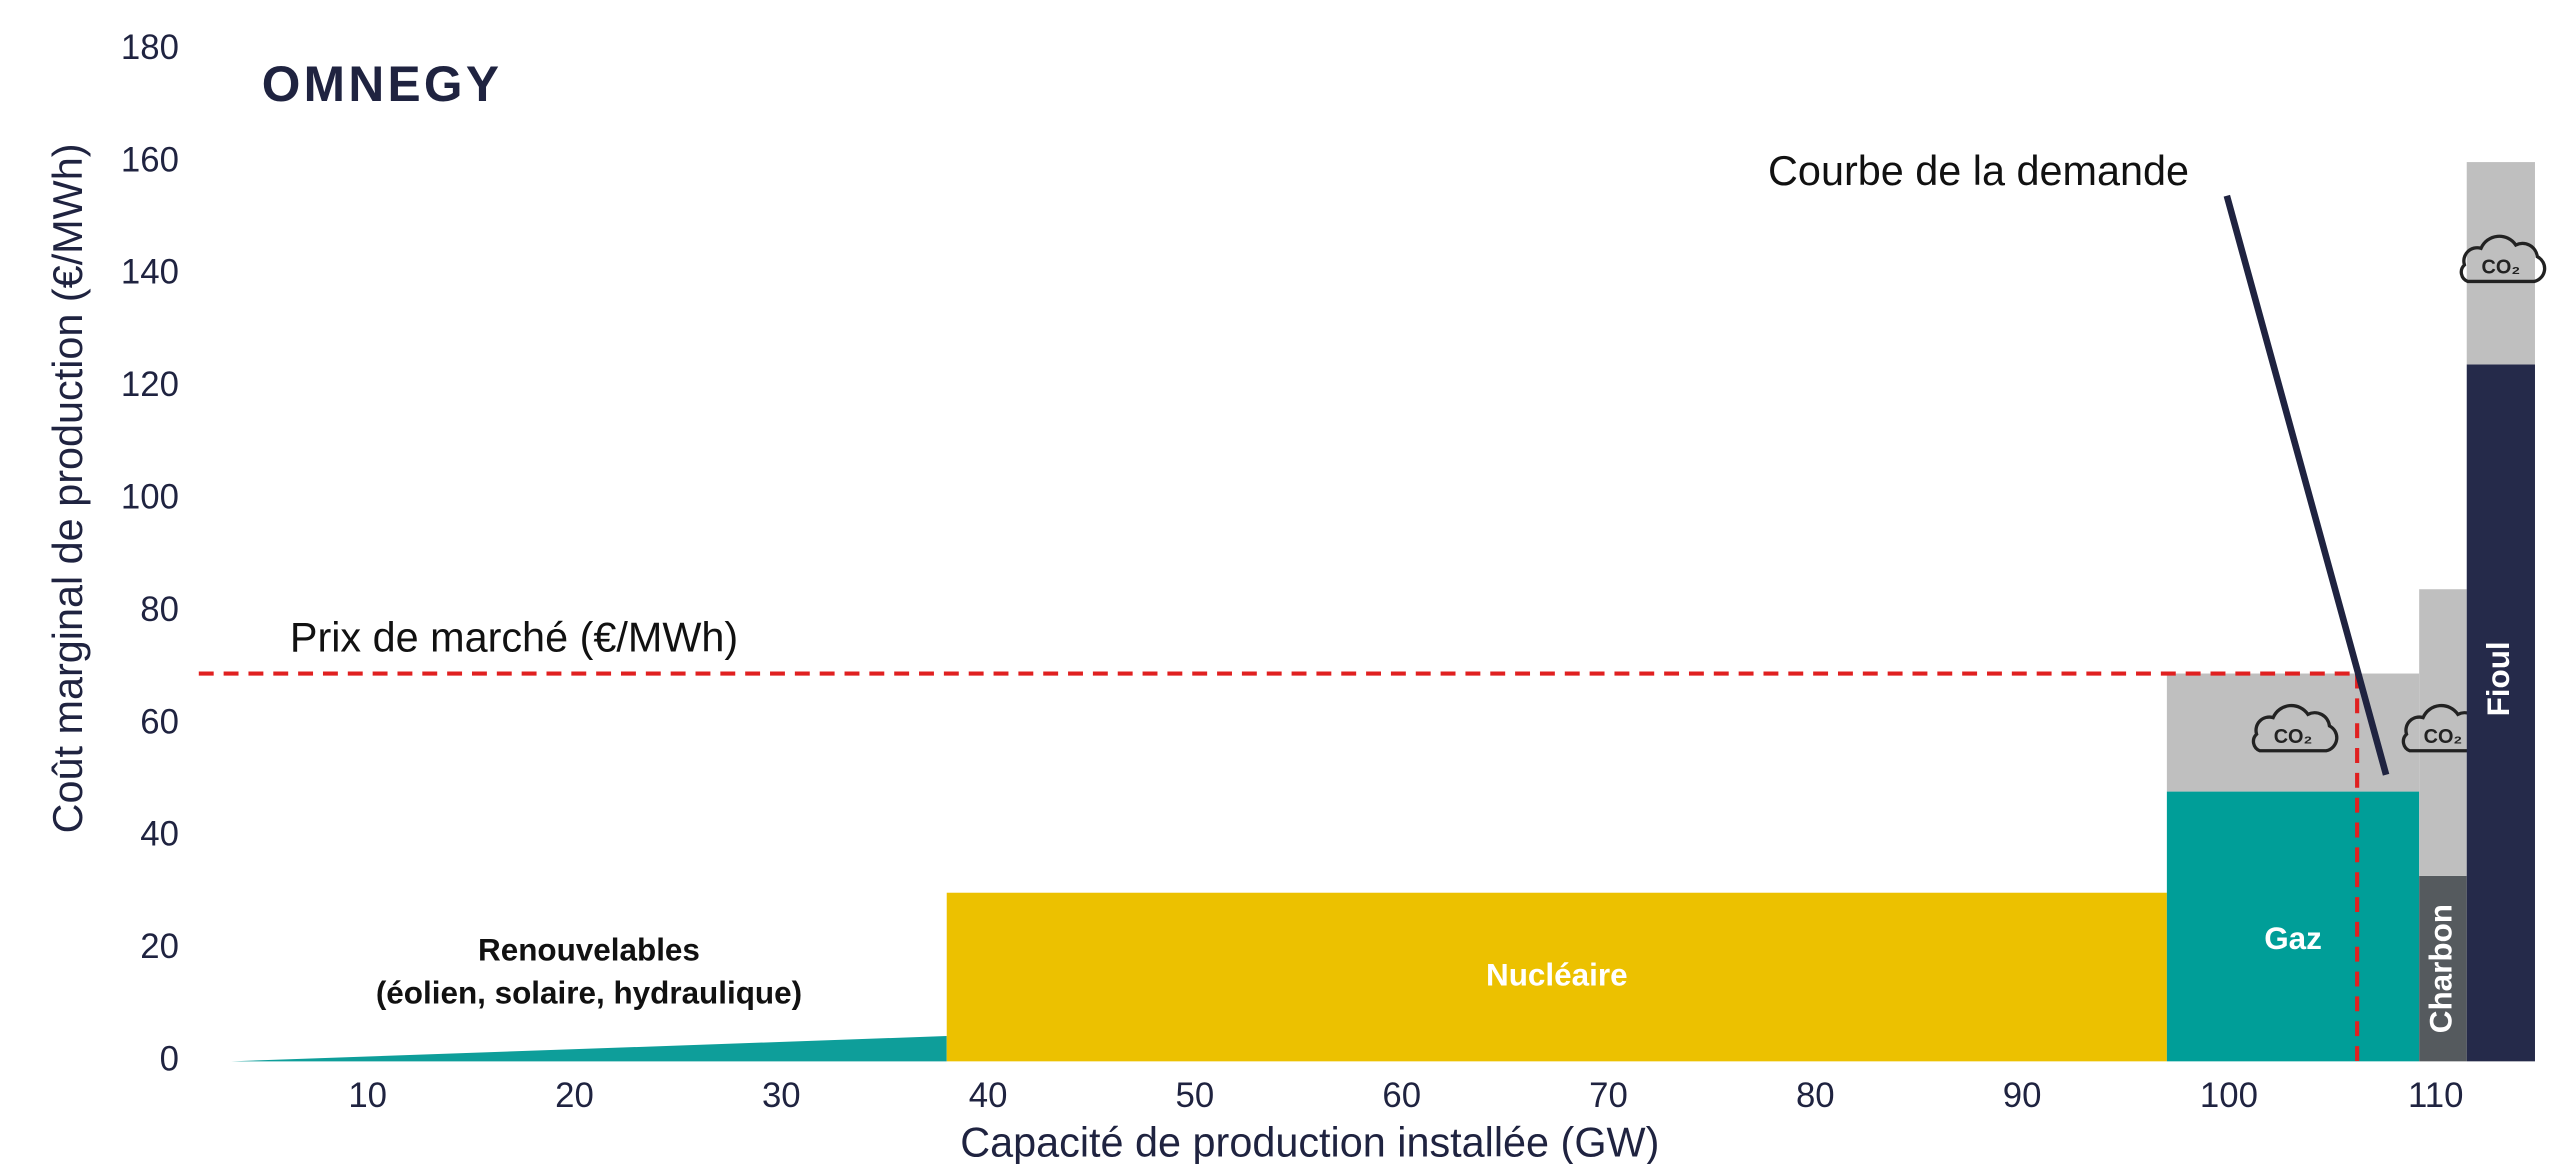 This screenshot has width=2560, height=1164. Describe the element at coordinates (1978, 171) in the screenshot. I see `demand-label: Courbe de la demande` at that location.